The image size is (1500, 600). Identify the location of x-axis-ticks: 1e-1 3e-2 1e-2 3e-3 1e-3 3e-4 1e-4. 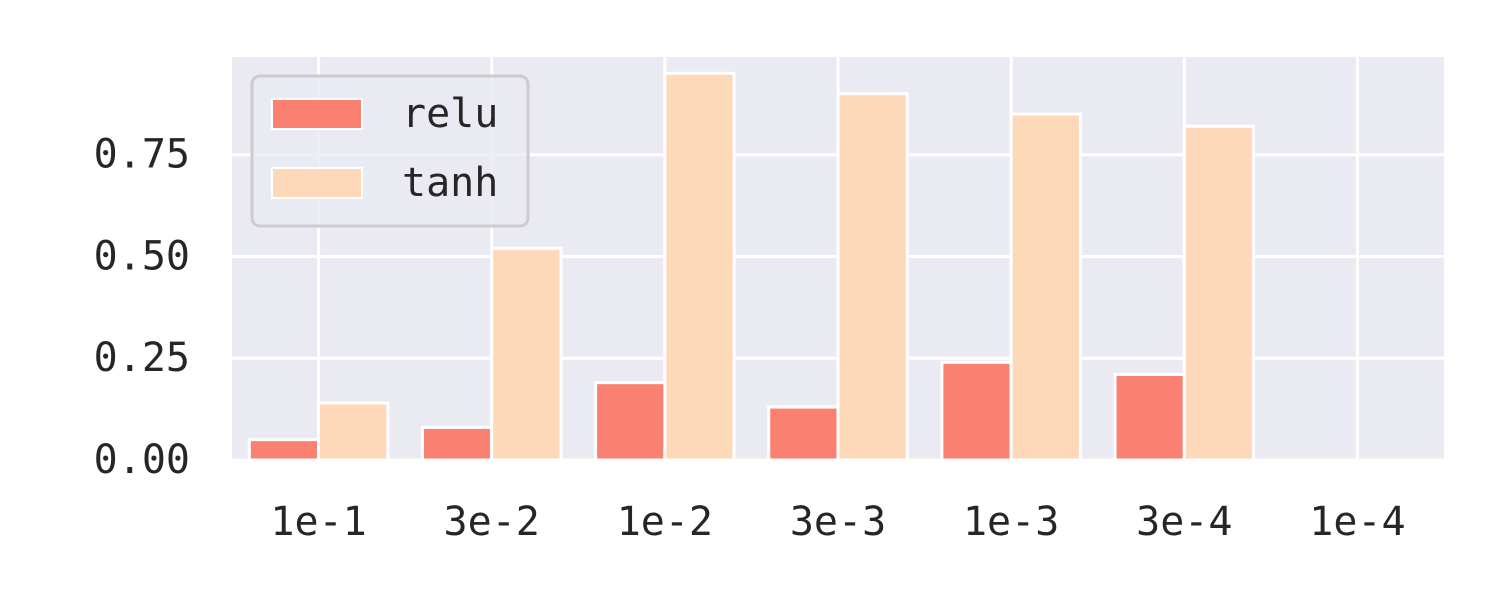
(837, 522).